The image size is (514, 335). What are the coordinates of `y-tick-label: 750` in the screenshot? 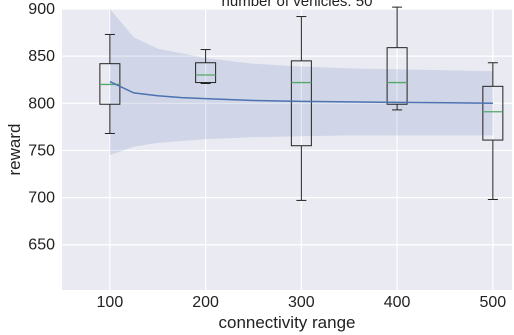 It's located at (41, 150).